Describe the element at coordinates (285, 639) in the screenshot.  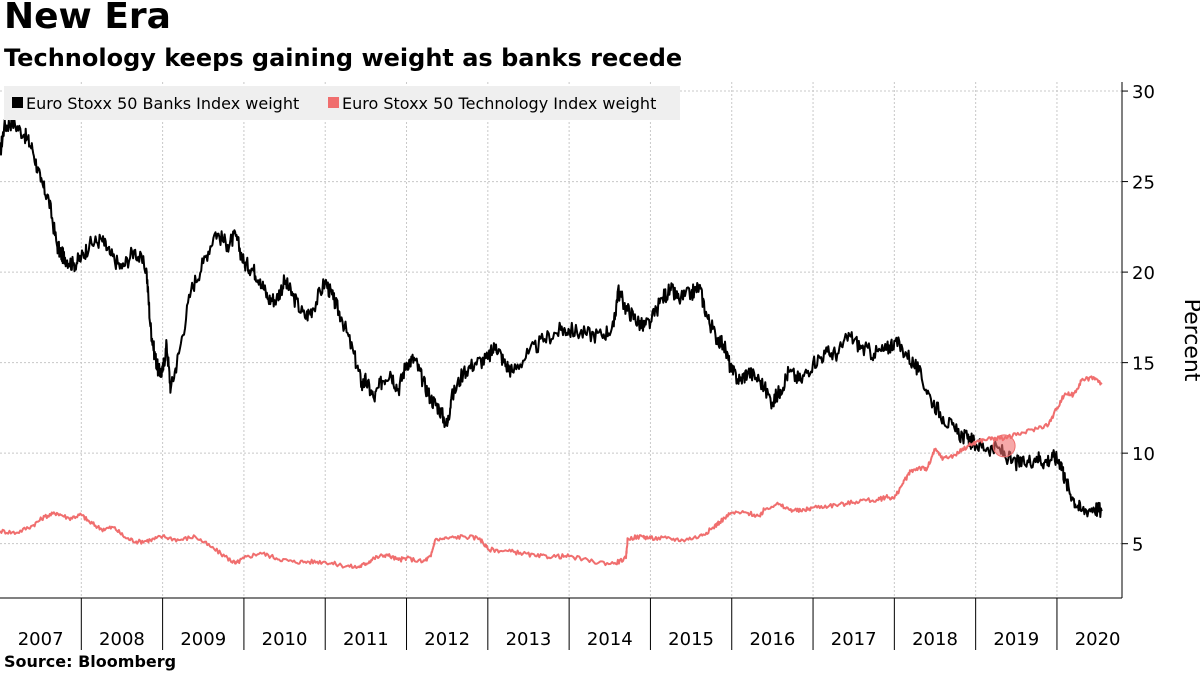
I see `x-tick-label: 2010` at that location.